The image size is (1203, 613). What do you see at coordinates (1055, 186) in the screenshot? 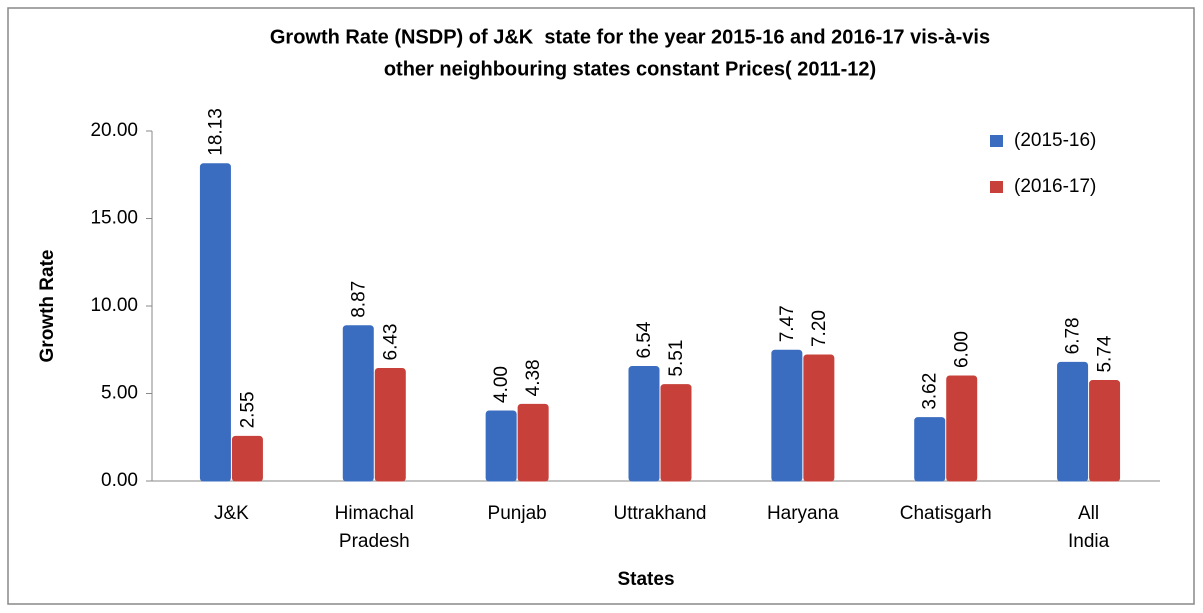
I see `legend-label: (2016-17)` at bounding box center [1055, 186].